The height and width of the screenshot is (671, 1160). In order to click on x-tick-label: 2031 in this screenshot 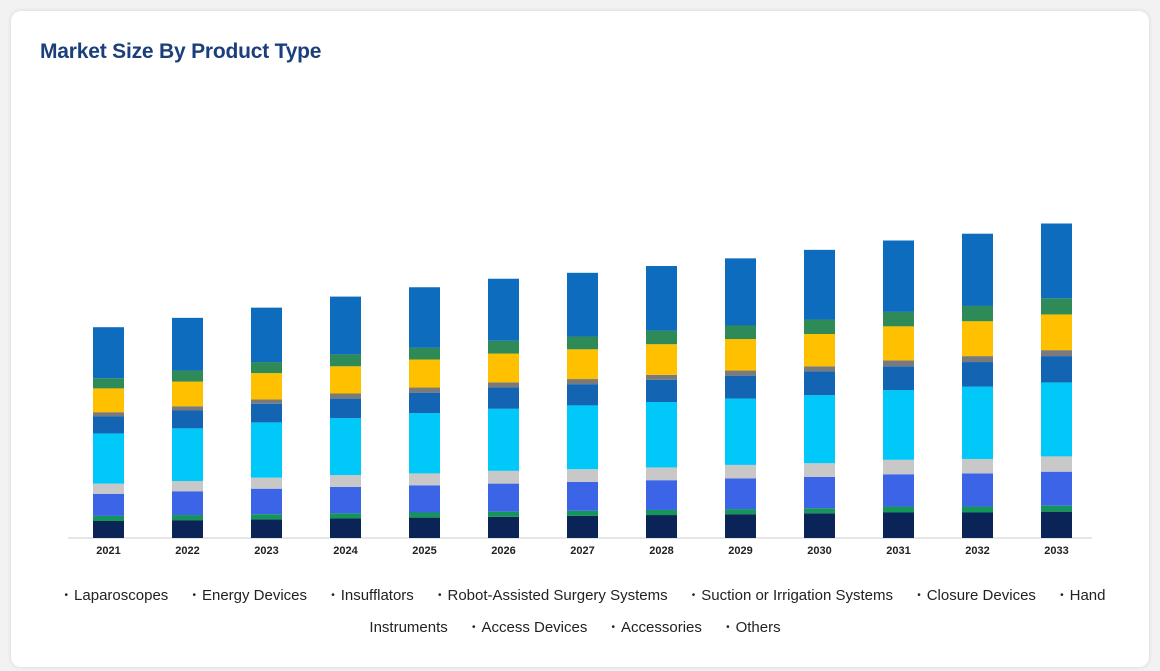, I will do `click(898, 551)`.